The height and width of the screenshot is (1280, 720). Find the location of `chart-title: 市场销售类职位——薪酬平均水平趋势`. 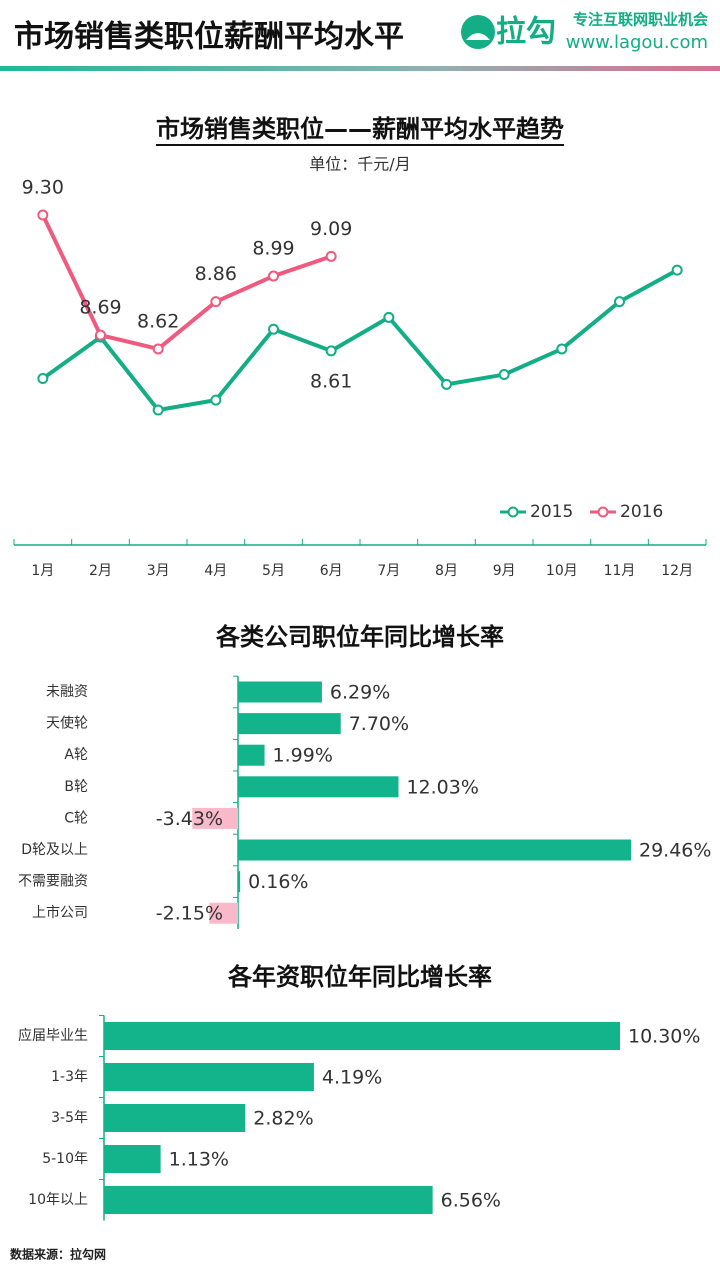

chart-title: 市场销售类职位——薪酬平均水平趋势 is located at coordinates (360, 129).